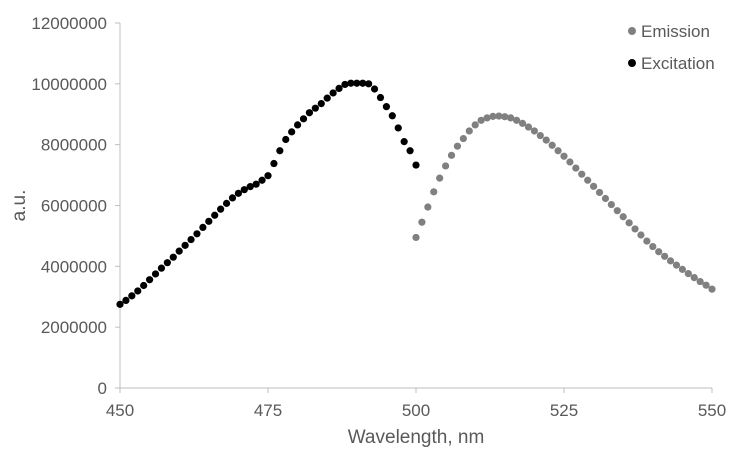  Describe the element at coordinates (69, 23) in the screenshot. I see `y-tick-label: 12000000` at that location.